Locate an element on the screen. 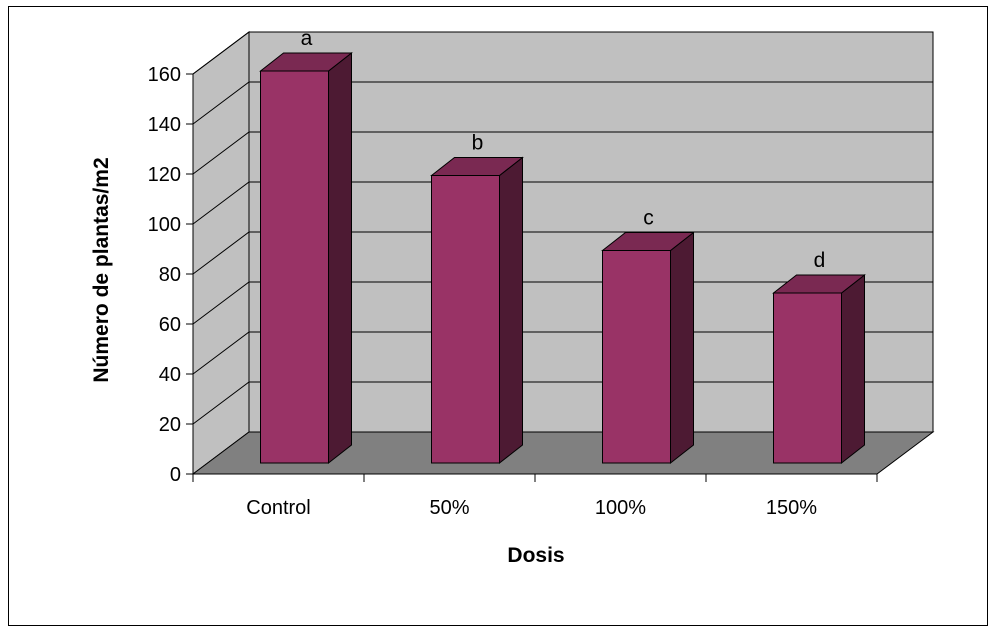 This screenshot has width=993, height=626. y-axis: 0 20 40 60 80 100 120 140 160 is located at coordinates (171, 275).